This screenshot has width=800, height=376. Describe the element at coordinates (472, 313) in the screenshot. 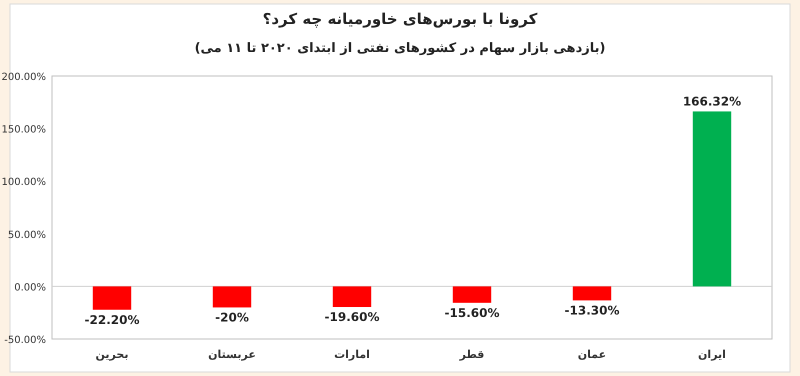

I see `data-label: -15.60%` at that location.